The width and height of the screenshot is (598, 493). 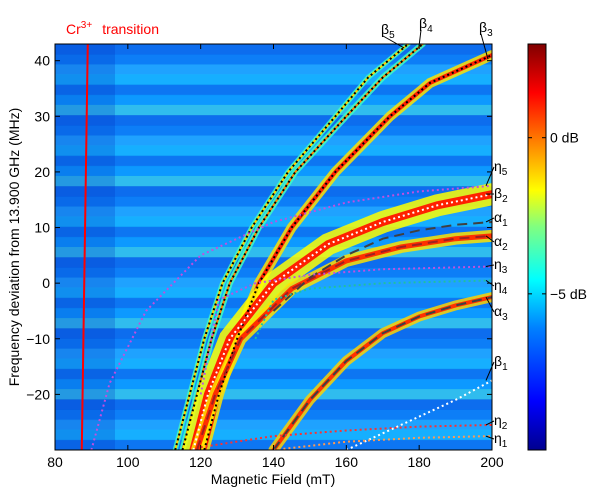 What do you see at coordinates (501, 219) in the screenshot?
I see `curve-label: α1` at bounding box center [501, 219].